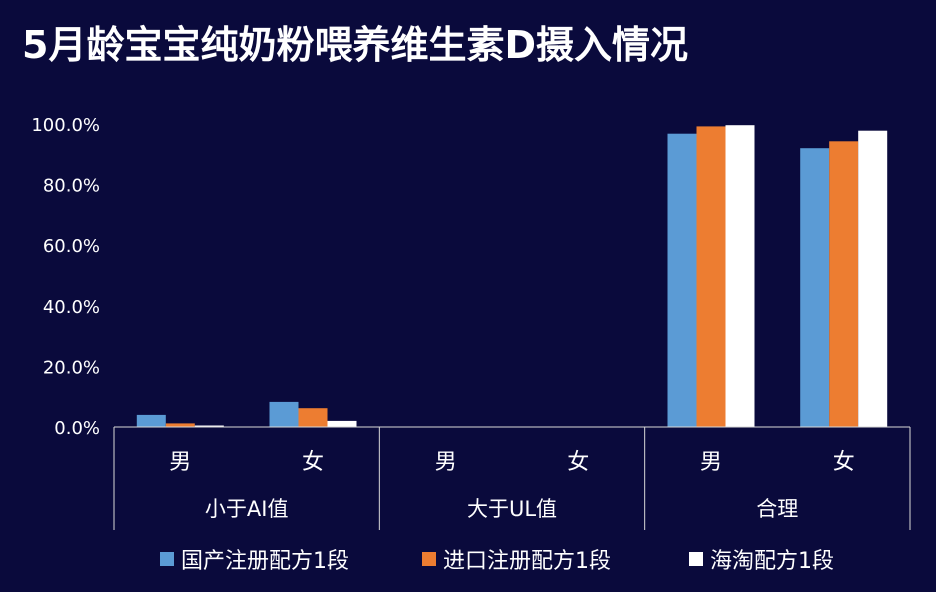 The width and height of the screenshot is (936, 592). Describe the element at coordinates (71, 246) in the screenshot. I see `y-tick-label: 60.0%` at that location.